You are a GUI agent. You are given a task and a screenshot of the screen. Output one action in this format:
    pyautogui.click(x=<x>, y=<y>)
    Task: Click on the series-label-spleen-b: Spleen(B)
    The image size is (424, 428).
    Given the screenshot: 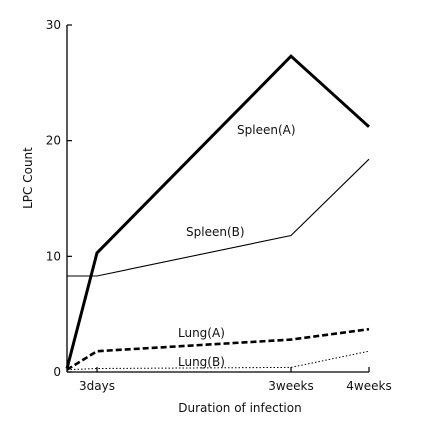 What is the action you would take?
    pyautogui.click(x=215, y=232)
    